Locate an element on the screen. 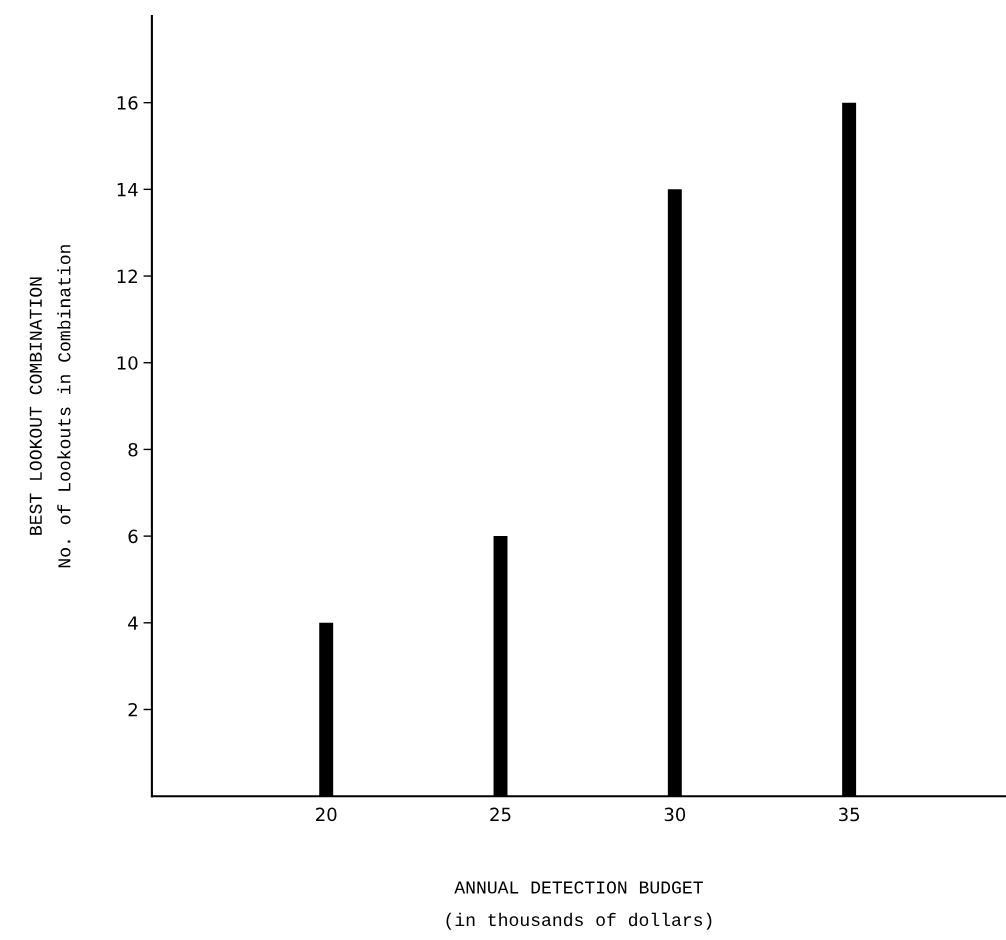 The width and height of the screenshot is (1006, 940). x-axis-title: ANNUAL DETECTION BUDGET (in thousands of dollars) is located at coordinates (579, 905).